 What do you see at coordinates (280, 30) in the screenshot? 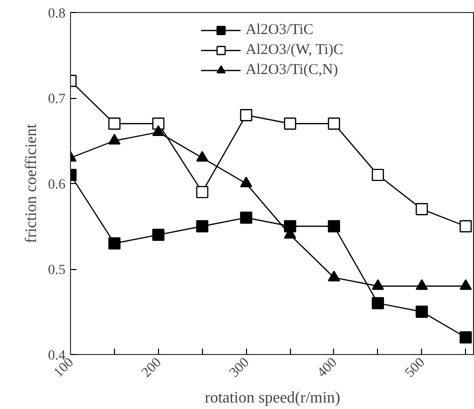
I see `legend-label: Al2O3/TiC` at bounding box center [280, 30].